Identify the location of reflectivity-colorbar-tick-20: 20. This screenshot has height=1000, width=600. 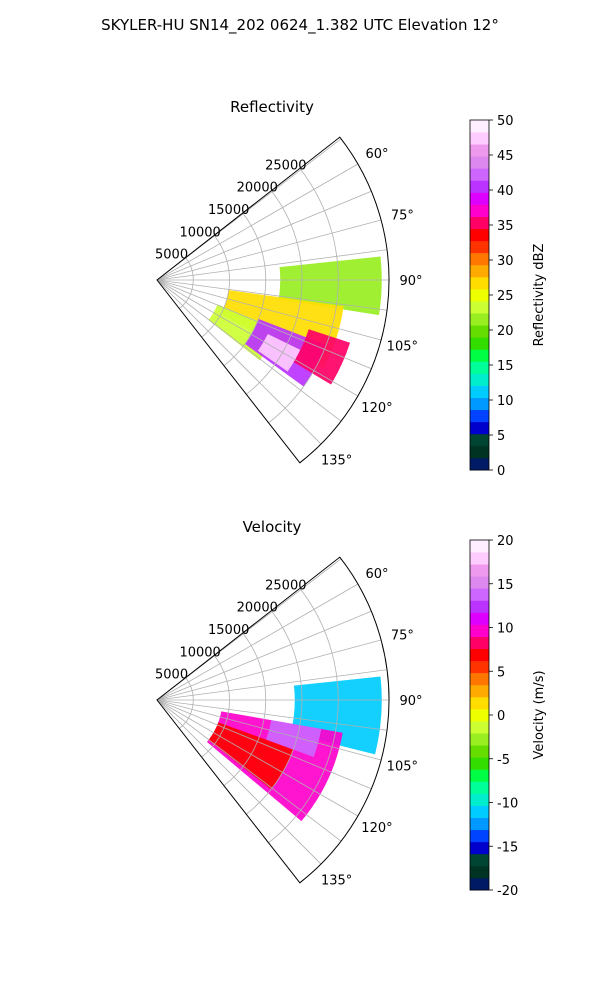
(505, 331).